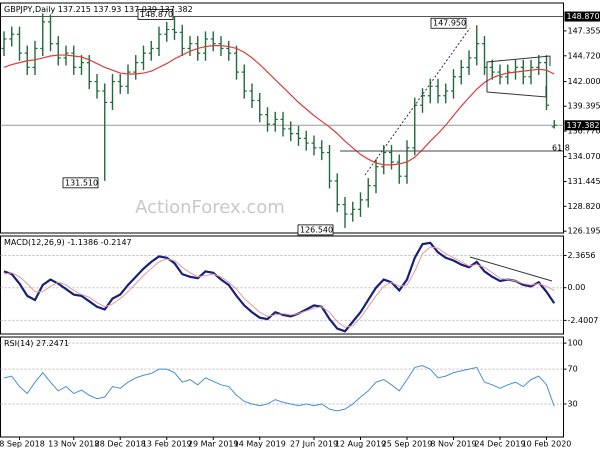  What do you see at coordinates (36, 343) in the screenshot?
I see `rsi-header: RSI(14) 27.2471` at bounding box center [36, 343].